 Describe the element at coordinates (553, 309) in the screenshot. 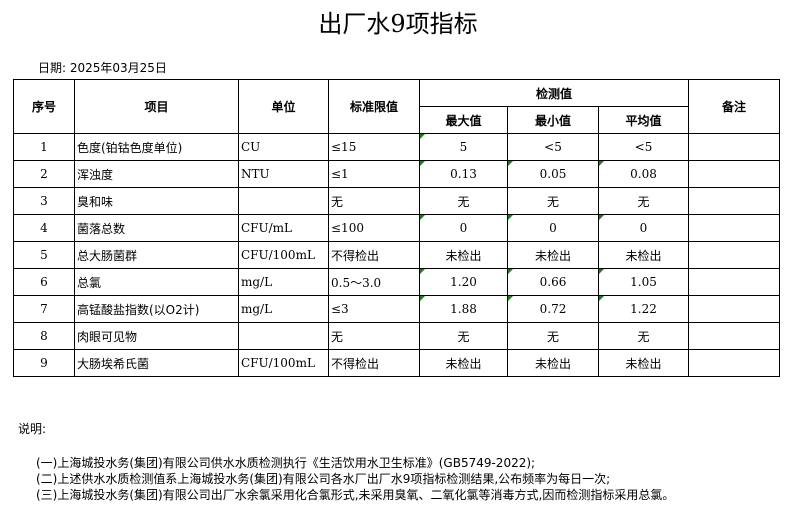

I see `cell-min: 0.72` at that location.